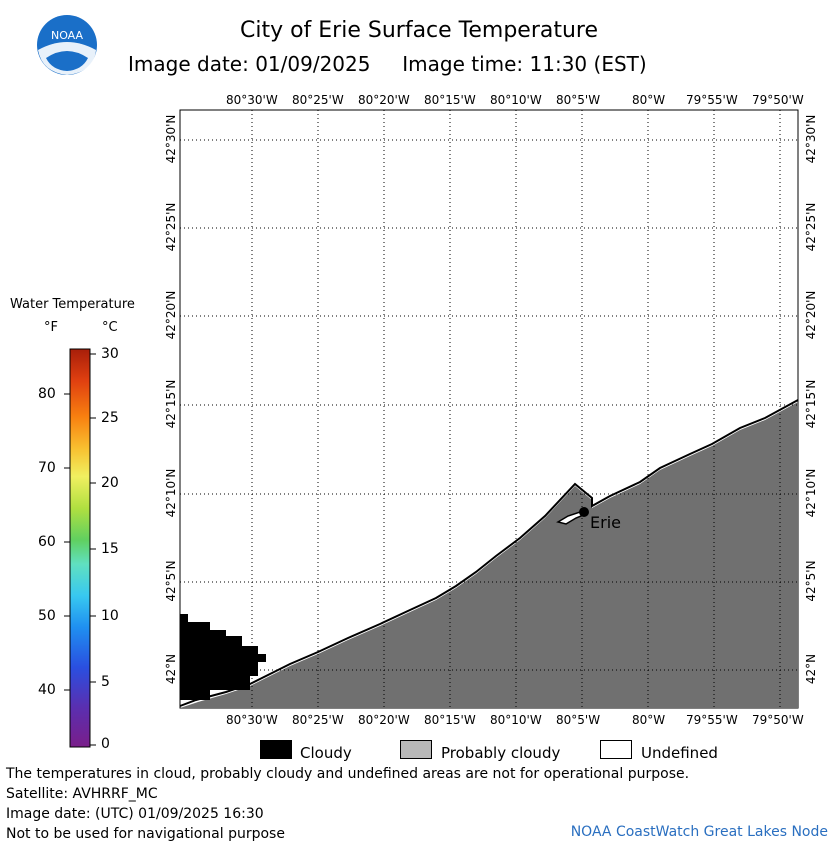  I want to click on lon-label-bottom: 80°15'W, so click(450, 720).